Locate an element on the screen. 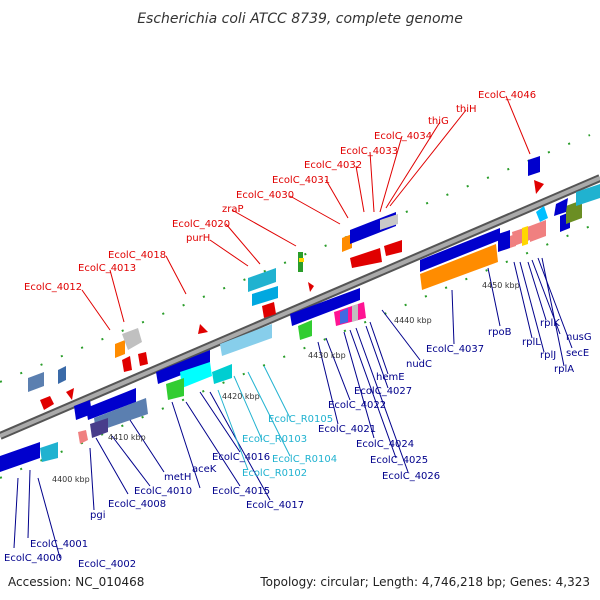 The image size is (600, 600). gene-label: EcolC_4001 is located at coordinates (59, 544).